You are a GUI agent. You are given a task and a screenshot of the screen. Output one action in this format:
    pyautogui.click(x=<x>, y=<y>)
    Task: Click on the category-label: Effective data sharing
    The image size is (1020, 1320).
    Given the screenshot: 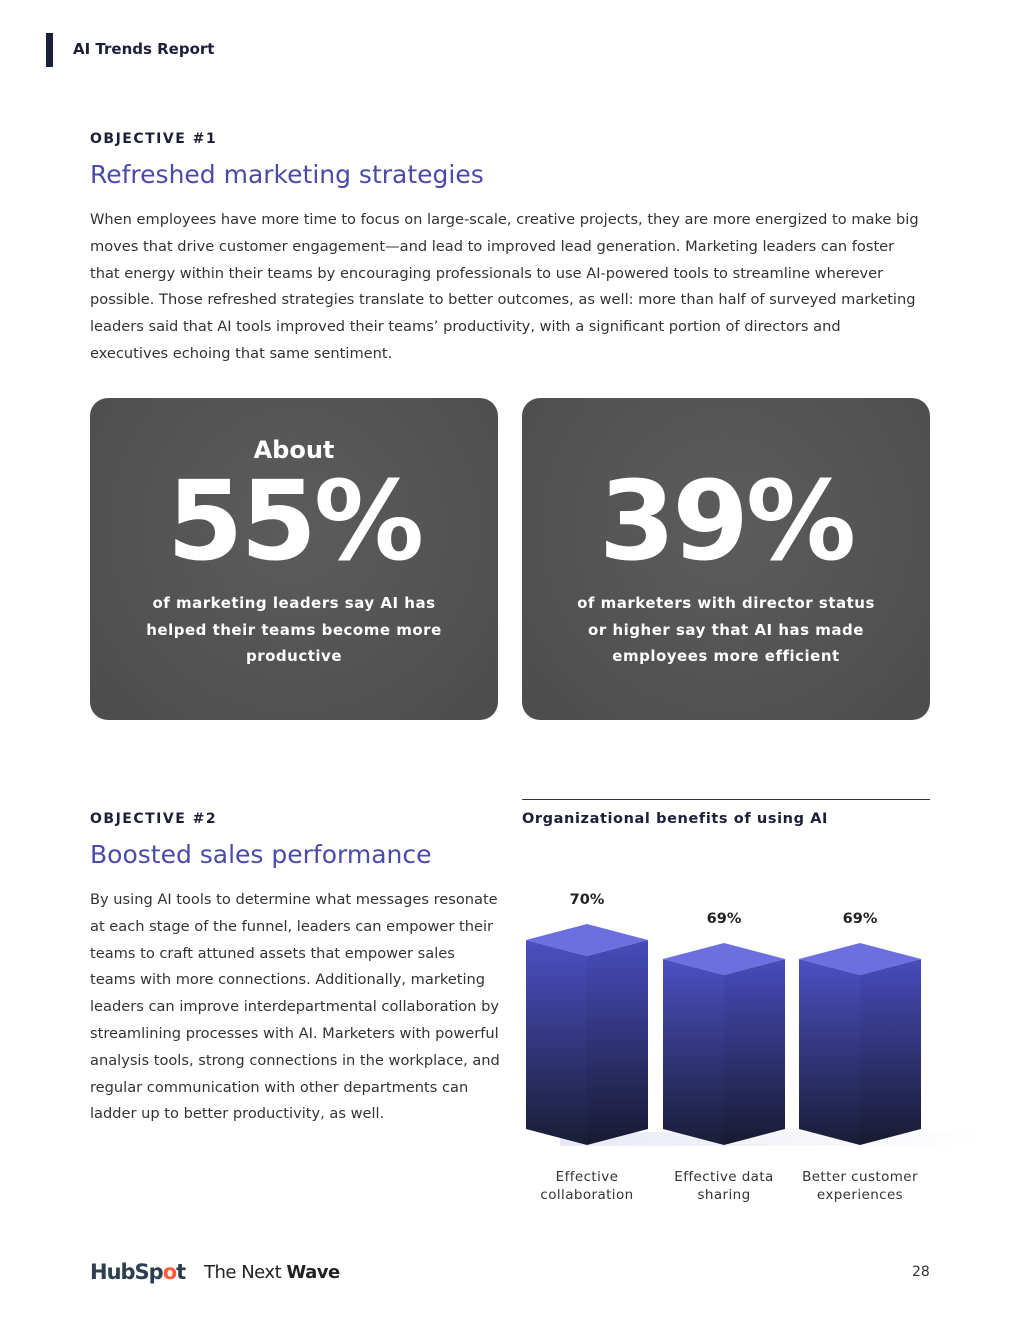 What is the action you would take?
    pyautogui.click(x=724, y=1186)
    